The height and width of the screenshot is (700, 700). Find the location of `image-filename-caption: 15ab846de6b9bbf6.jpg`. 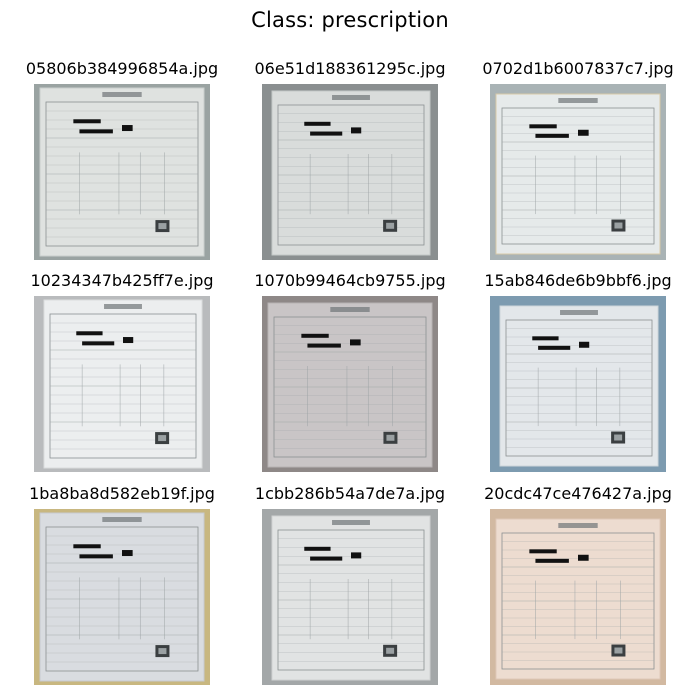

image-filename-caption: 15ab846de6b9bbf6.jpg is located at coordinates (578, 280).